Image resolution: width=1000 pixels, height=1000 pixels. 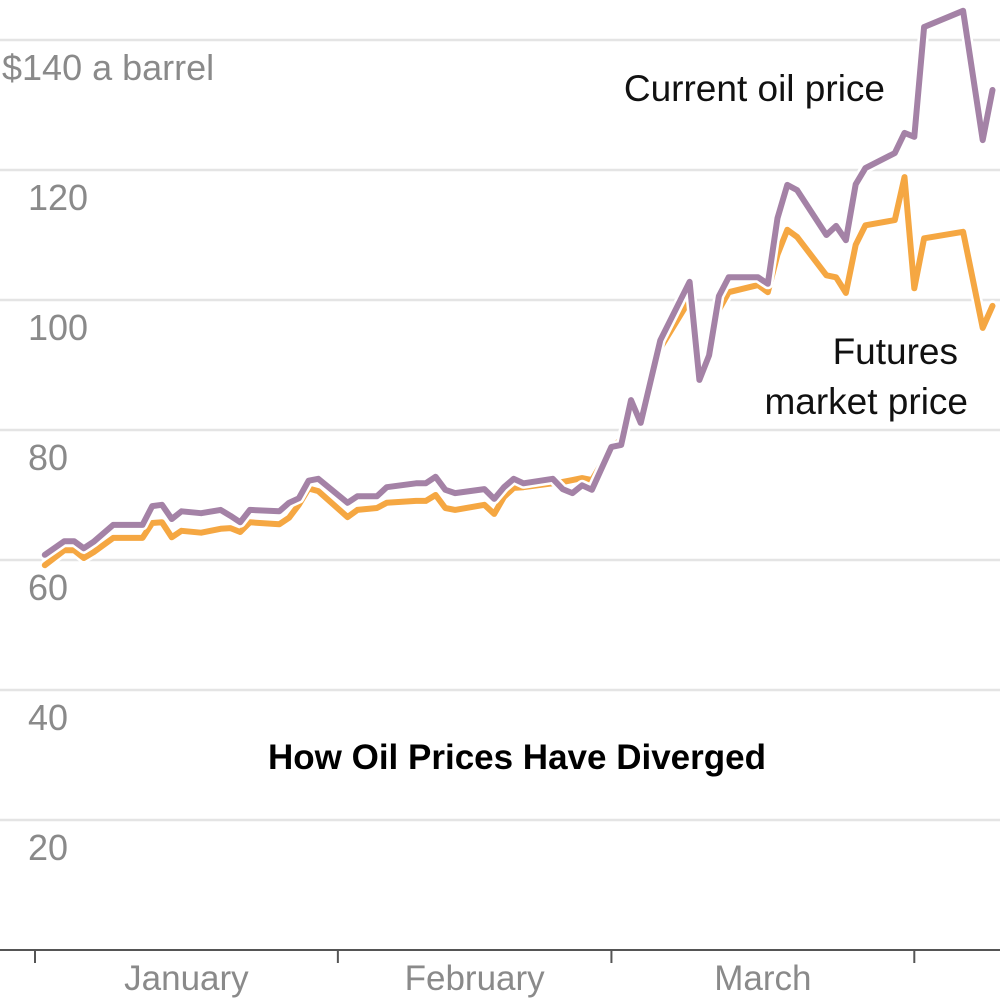 I want to click on y-tick-label: 20, so click(x=48, y=847).